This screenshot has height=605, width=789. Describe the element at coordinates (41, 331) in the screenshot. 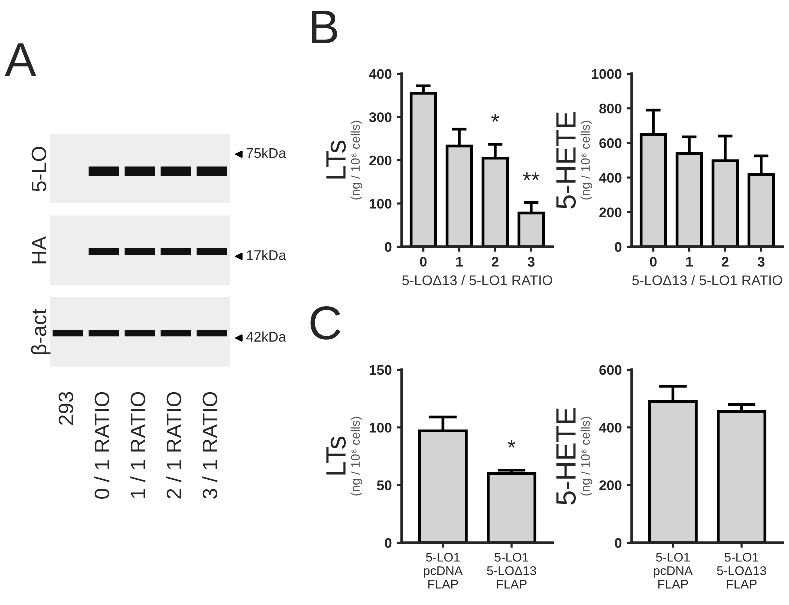

I see `category-label: β-act` at that location.